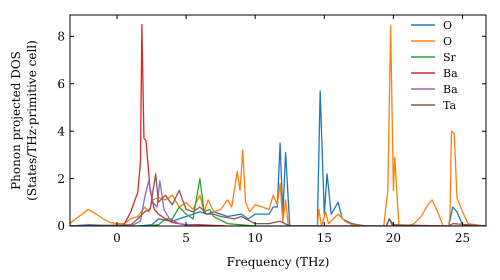 This screenshot has width=500, height=280. What do you see at coordinates (449, 105) in the screenshot?
I see `legend-label: Ta` at bounding box center [449, 105].